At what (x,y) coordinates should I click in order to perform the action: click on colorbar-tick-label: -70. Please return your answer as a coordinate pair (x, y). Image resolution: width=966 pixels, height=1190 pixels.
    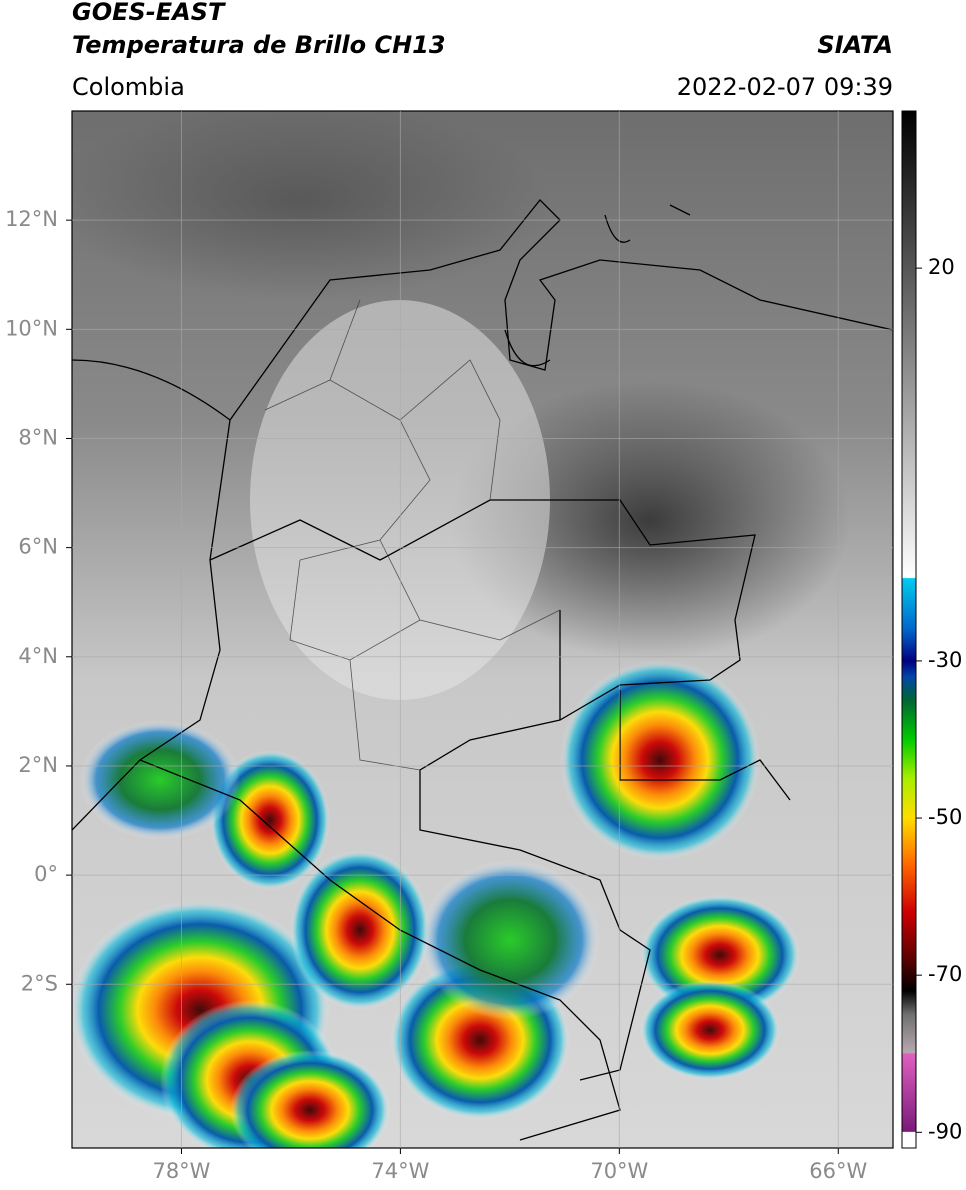
    Looking at the image, I should click on (945, 974).